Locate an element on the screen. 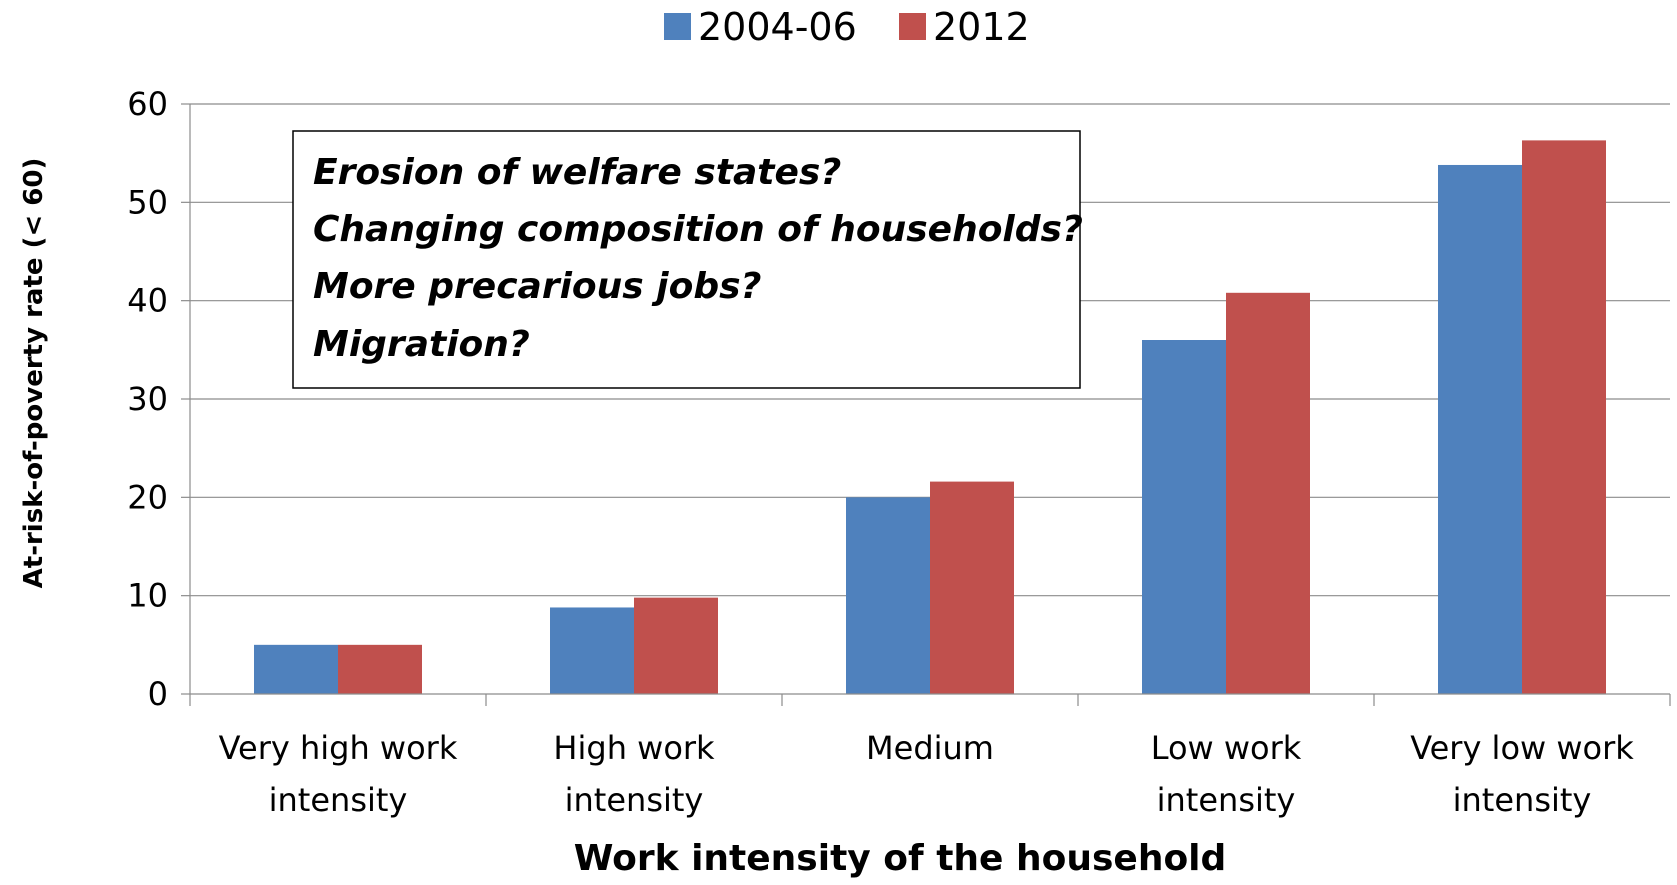 This screenshot has height=885, width=1677. y-tick-label: 30 is located at coordinates (147, 399).